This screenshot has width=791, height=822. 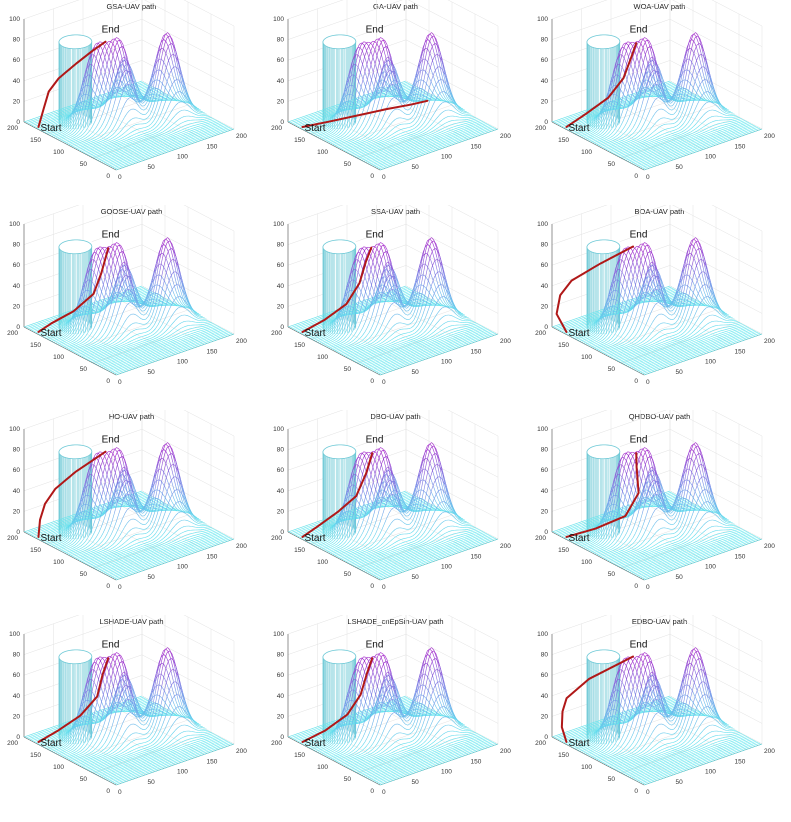 What do you see at coordinates (281, 40) in the screenshot?
I see `z-tick-label: 80` at bounding box center [281, 40].